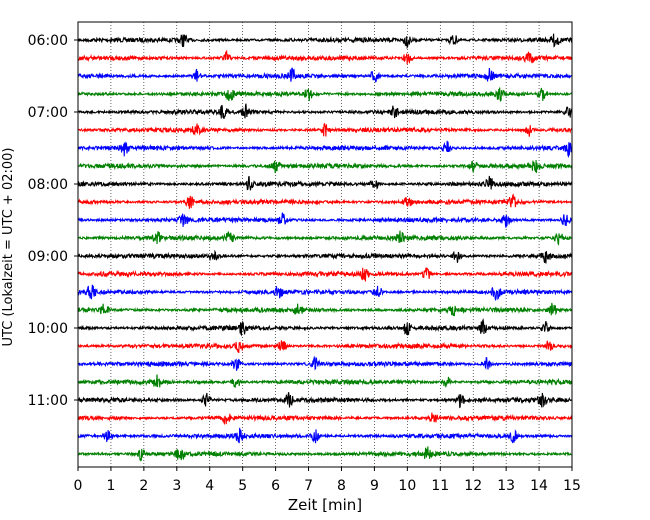 This screenshot has height=520, width=650. I want to click on x-tick-label-12: 12, so click(473, 486).